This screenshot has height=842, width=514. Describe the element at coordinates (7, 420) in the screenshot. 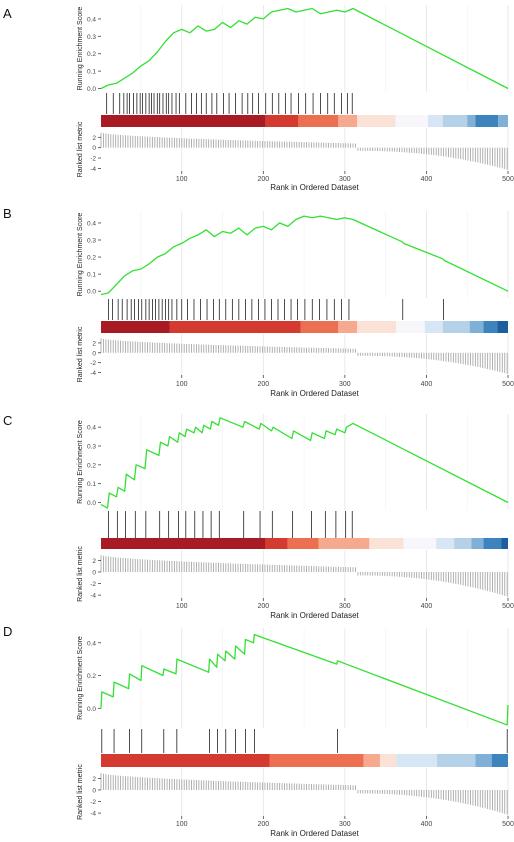

I see `panel-letter: C` at that location.